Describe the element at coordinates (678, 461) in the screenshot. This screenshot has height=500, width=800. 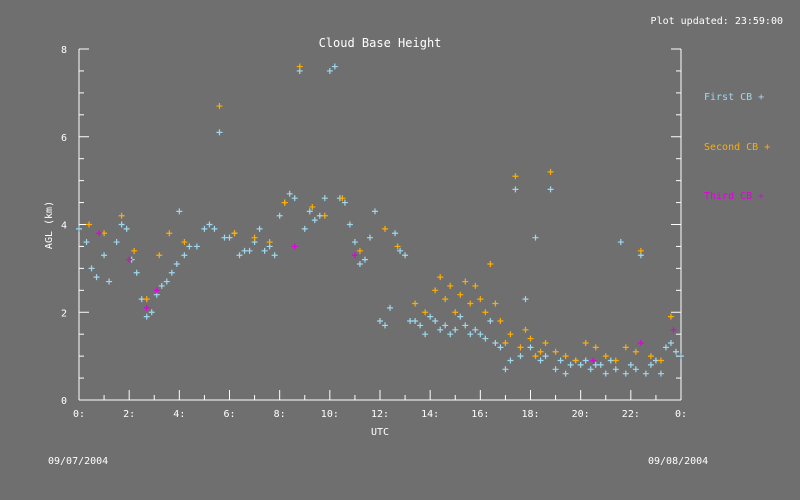
I see `end-date: 09/08/2004` at that location.